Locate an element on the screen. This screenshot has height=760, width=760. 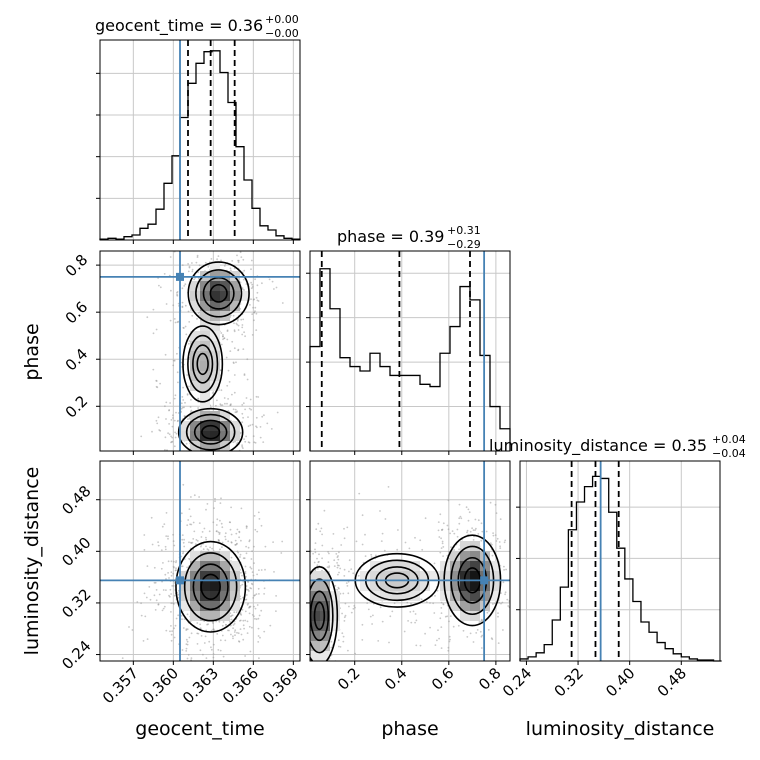
joint-geocent_time-luminosity_distance is located at coordinates (198, 562).